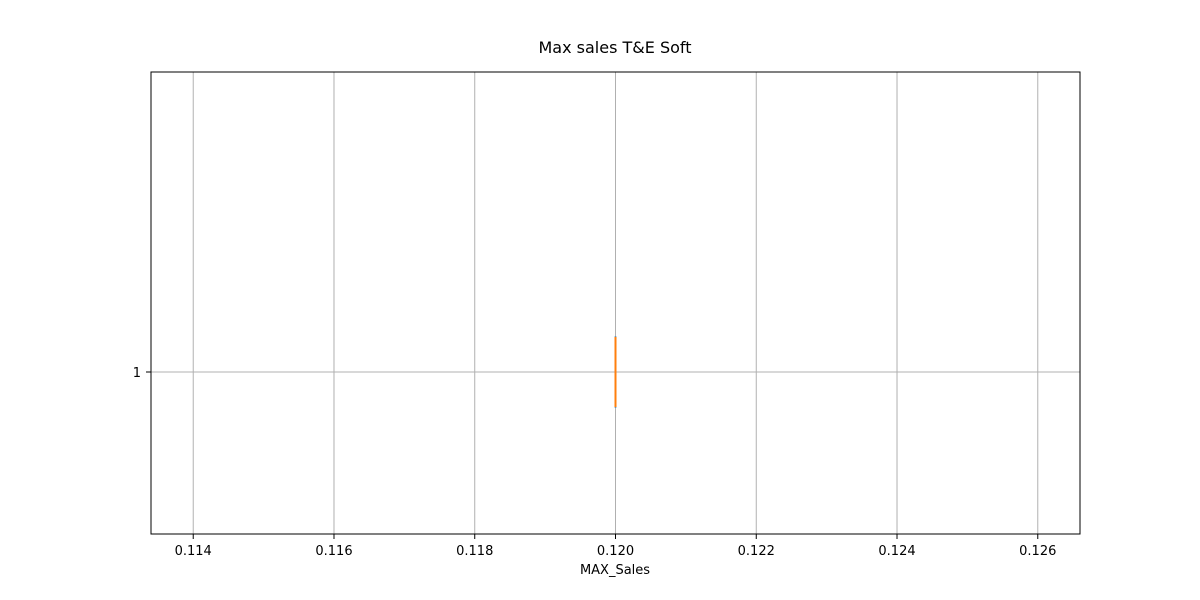 This screenshot has height=600, width=1200. Describe the element at coordinates (615, 570) in the screenshot. I see `x-axis-label: MAX_Sales` at that location.